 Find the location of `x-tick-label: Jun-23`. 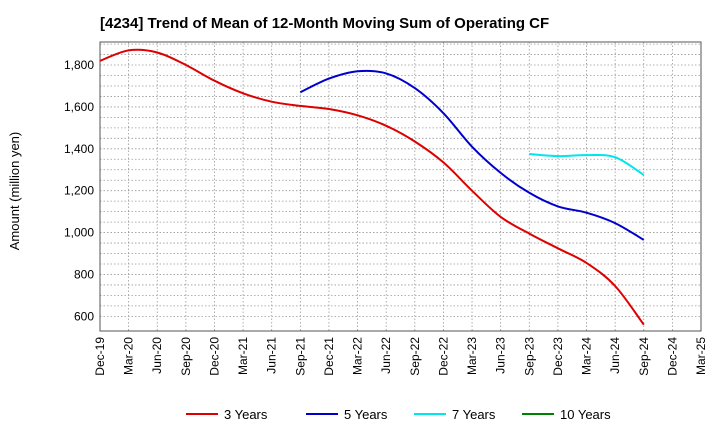

x-tick-label: Jun-23 is located at coordinates (501, 355).